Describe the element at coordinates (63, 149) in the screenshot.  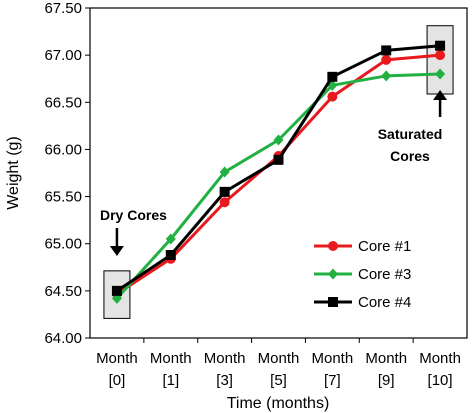
I see `y-tick-label: 66.00` at that location.